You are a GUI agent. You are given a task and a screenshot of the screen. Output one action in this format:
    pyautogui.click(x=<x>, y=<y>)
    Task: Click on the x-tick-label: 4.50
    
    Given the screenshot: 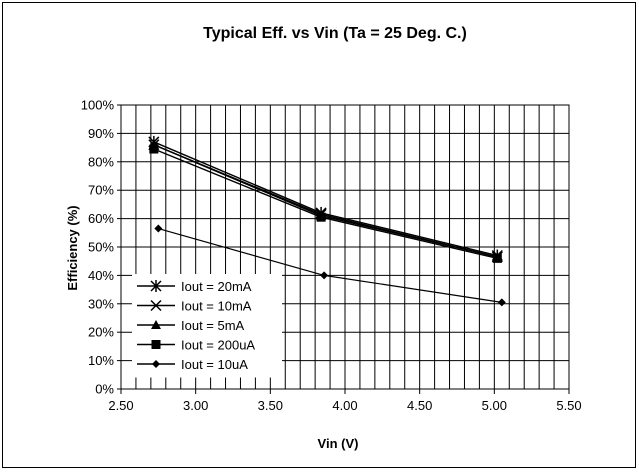 What is the action you would take?
    pyautogui.click(x=419, y=405)
    